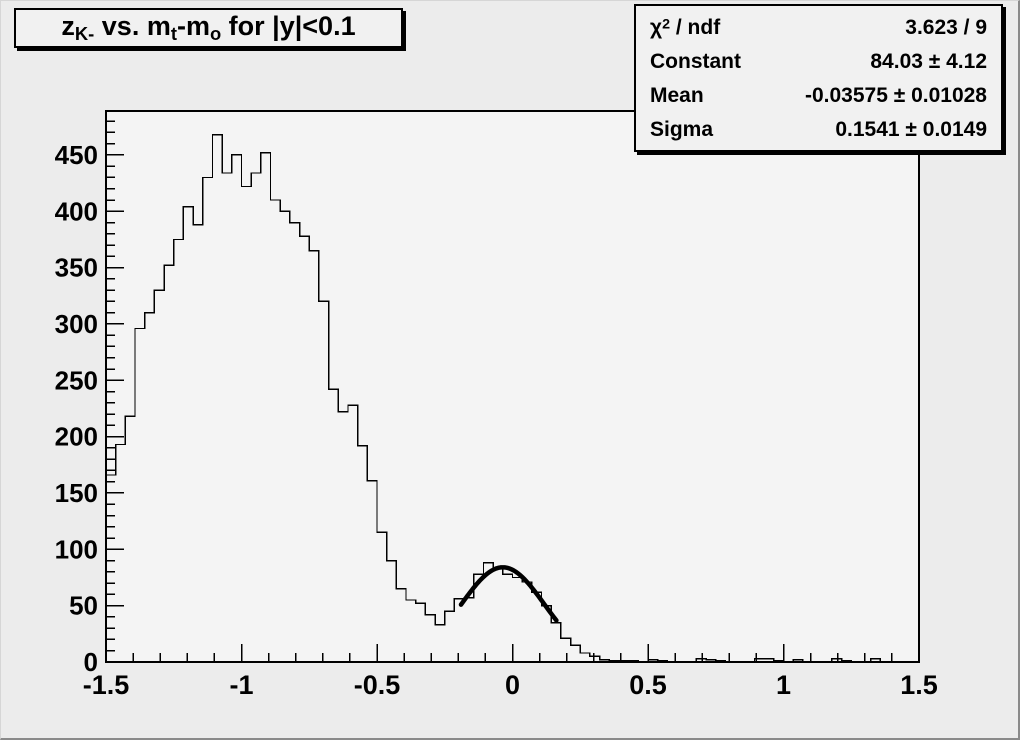 The height and width of the screenshot is (740, 1020). What do you see at coordinates (648, 685) in the screenshot?
I see `x-tick-label: 0.5` at bounding box center [648, 685].